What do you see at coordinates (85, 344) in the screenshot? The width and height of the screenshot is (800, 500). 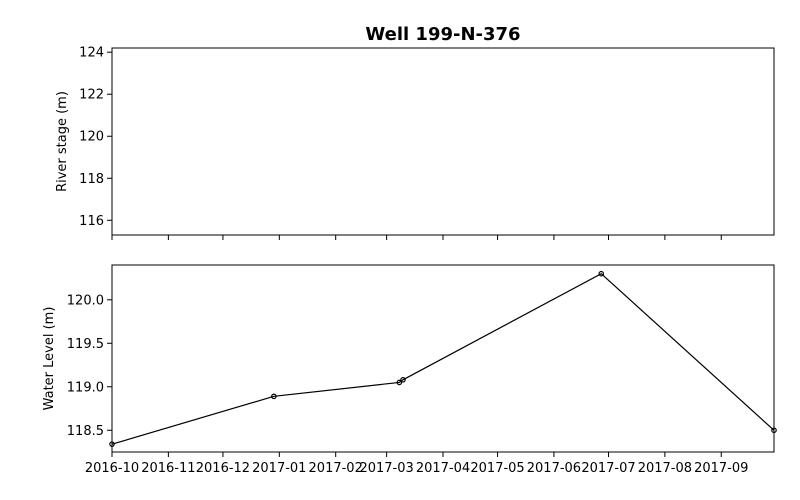 I see `water-level-y-tick-label: 119.5` at bounding box center [85, 344].